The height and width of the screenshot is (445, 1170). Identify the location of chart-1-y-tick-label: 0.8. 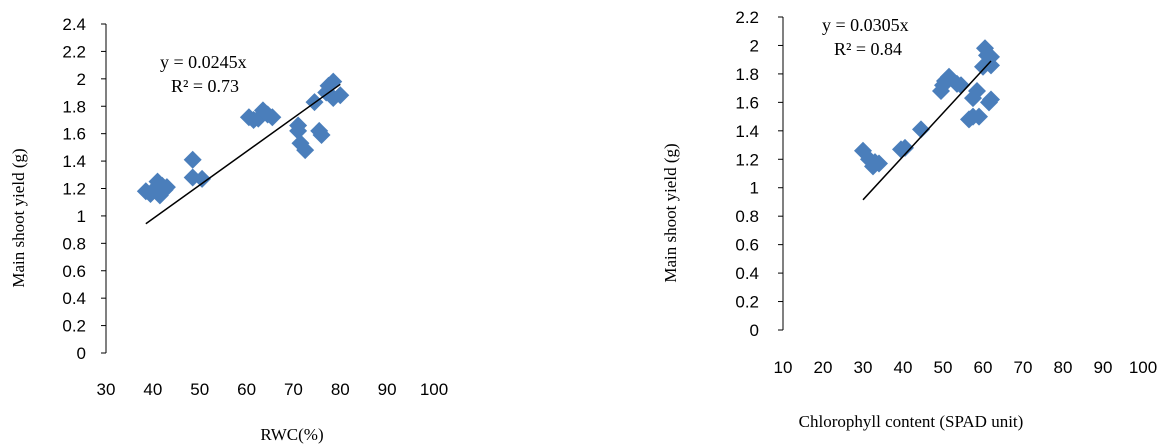
(74, 243).